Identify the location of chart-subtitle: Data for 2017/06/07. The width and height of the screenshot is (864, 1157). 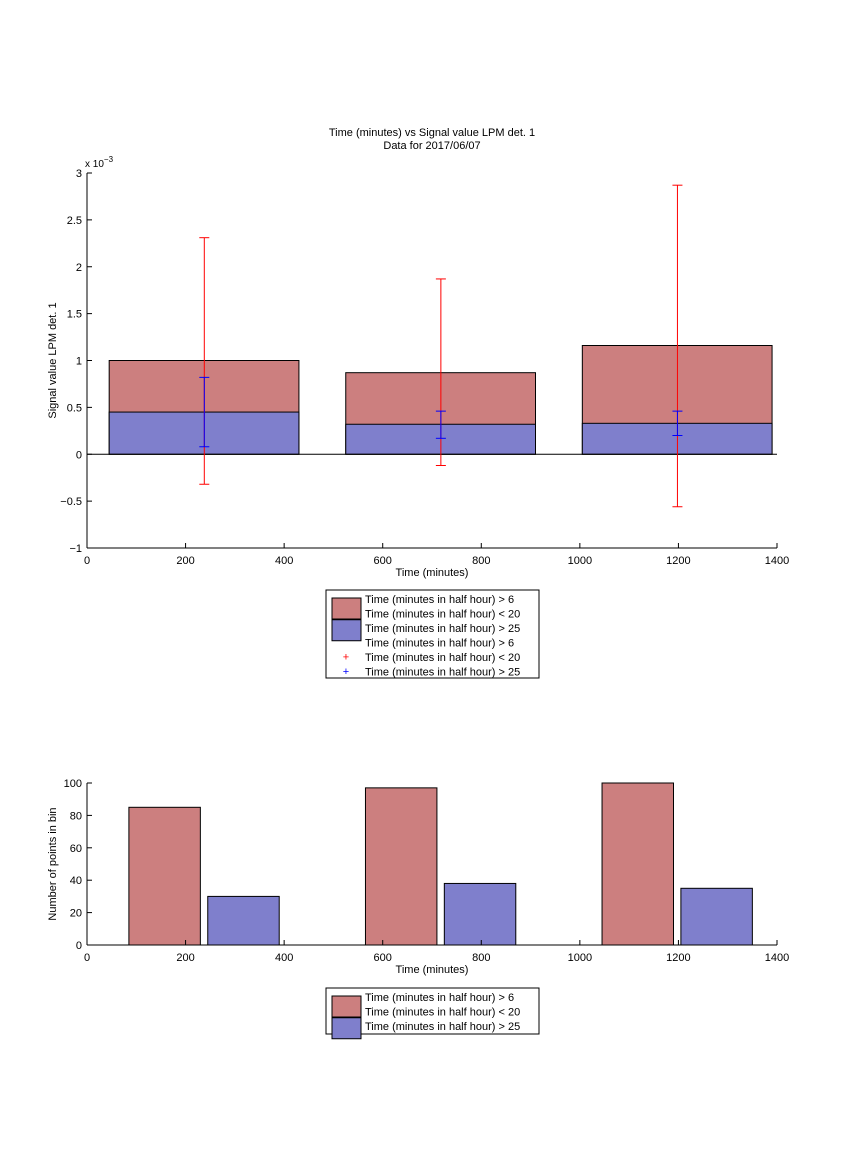
(431, 146).